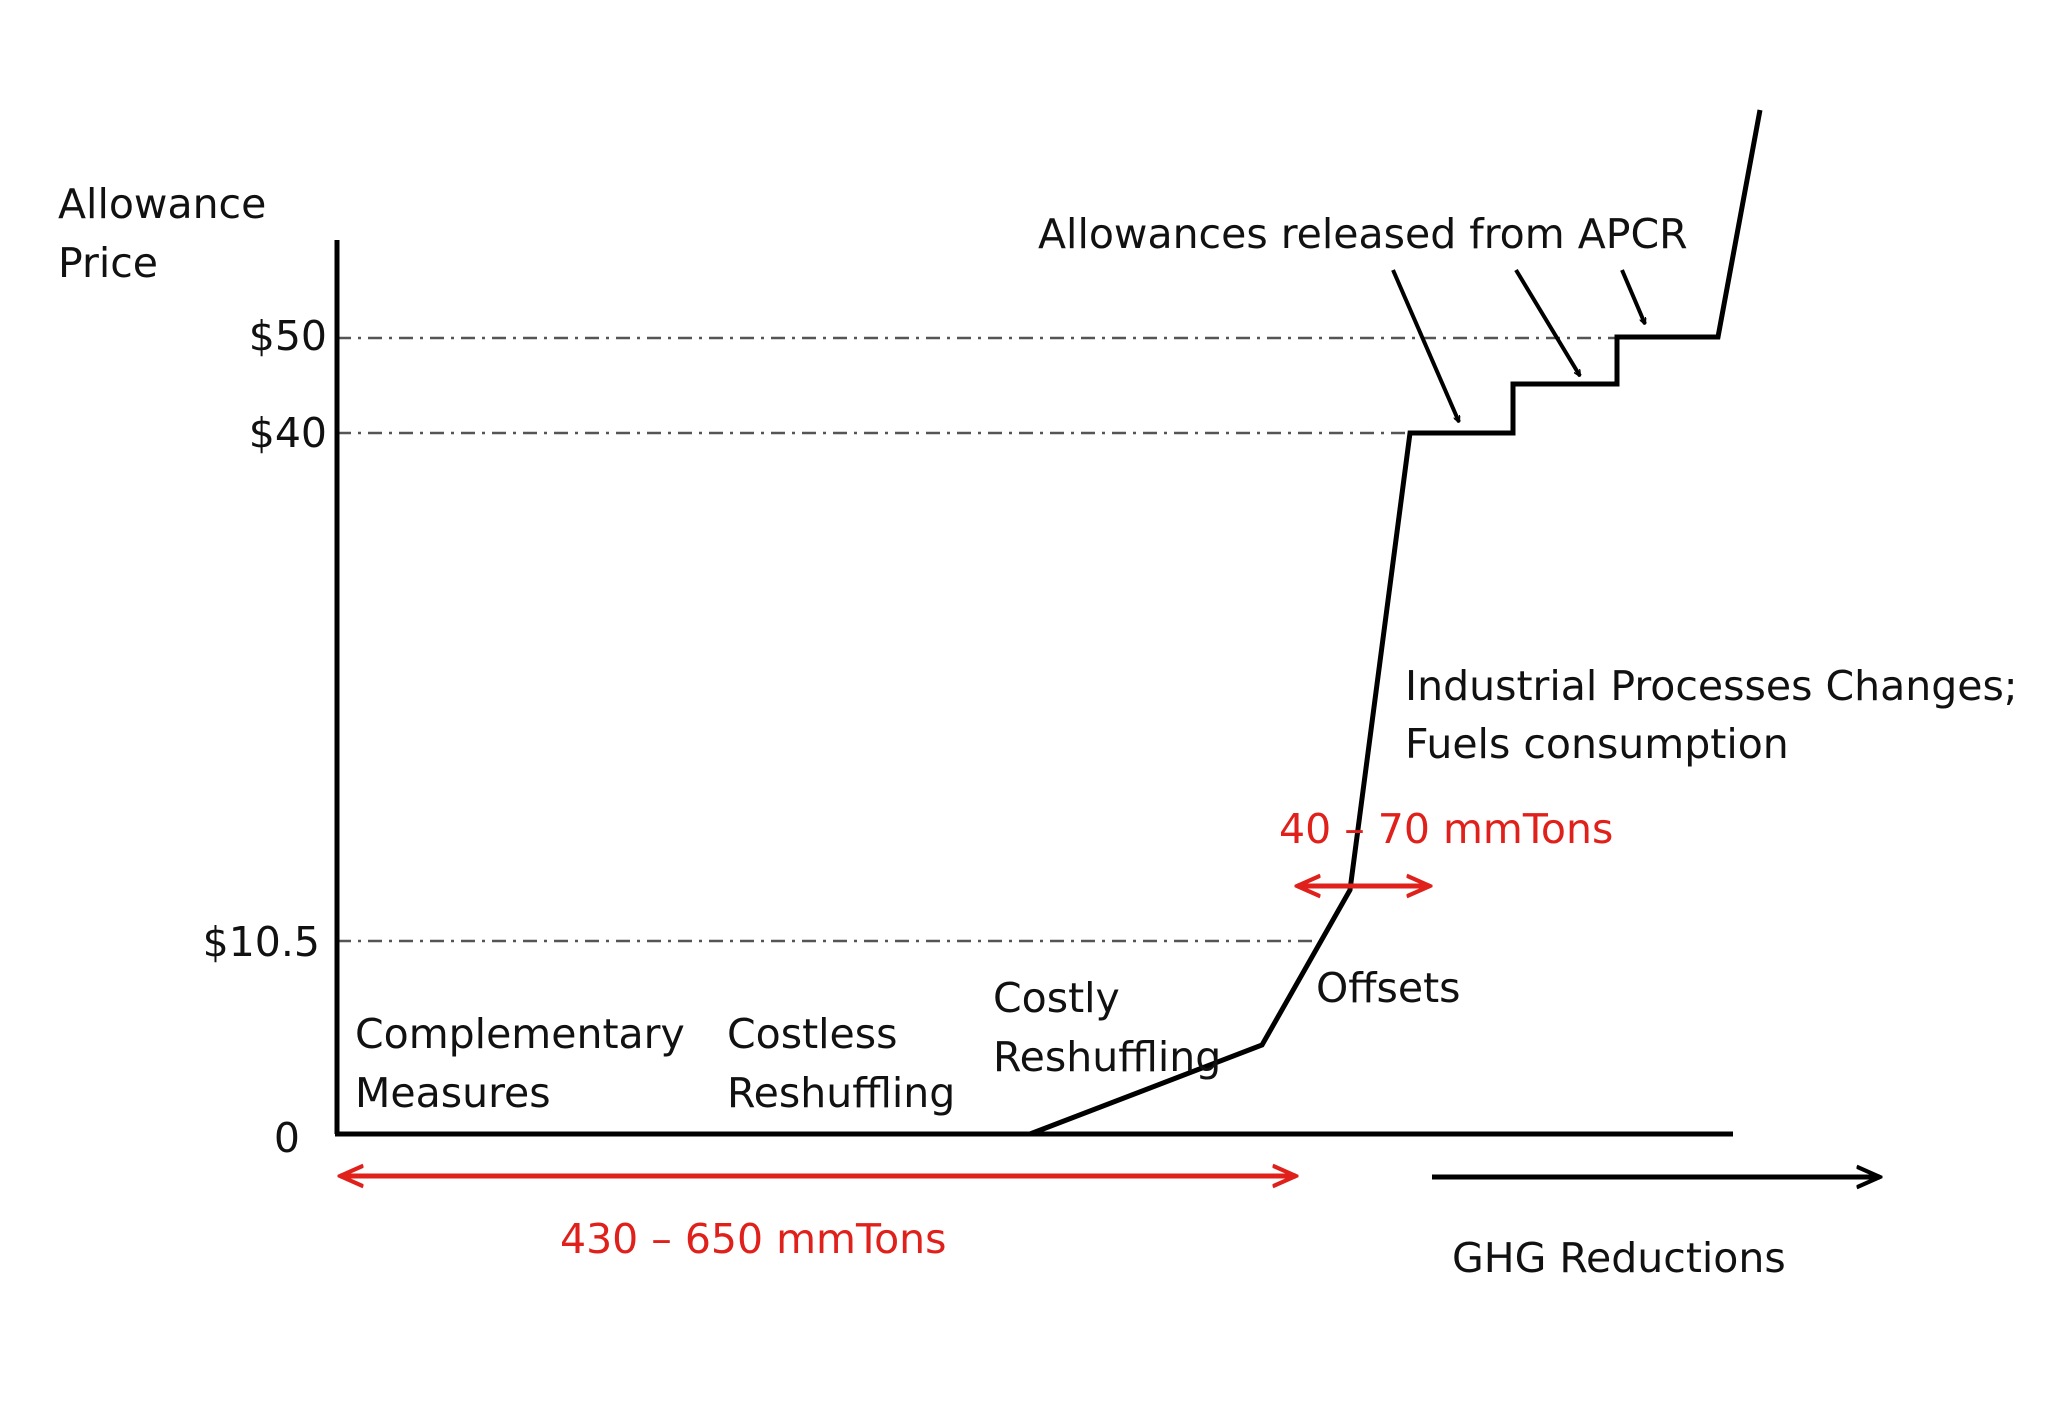 This screenshot has width=2049, height=1412. Describe the element at coordinates (288, 336) in the screenshot. I see `price-tick-50: $50` at that location.